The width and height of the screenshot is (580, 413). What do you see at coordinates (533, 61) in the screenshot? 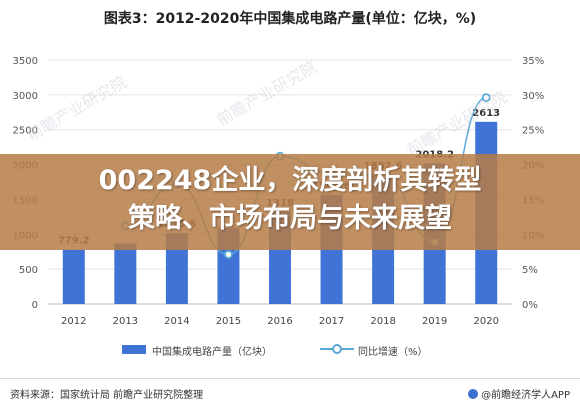
I see `y-right-tick-label: 35%` at bounding box center [533, 61].